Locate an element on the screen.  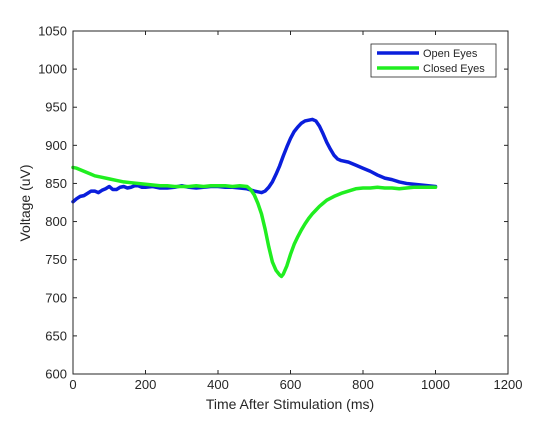
x-tick-label: 600 is located at coordinates (291, 384).